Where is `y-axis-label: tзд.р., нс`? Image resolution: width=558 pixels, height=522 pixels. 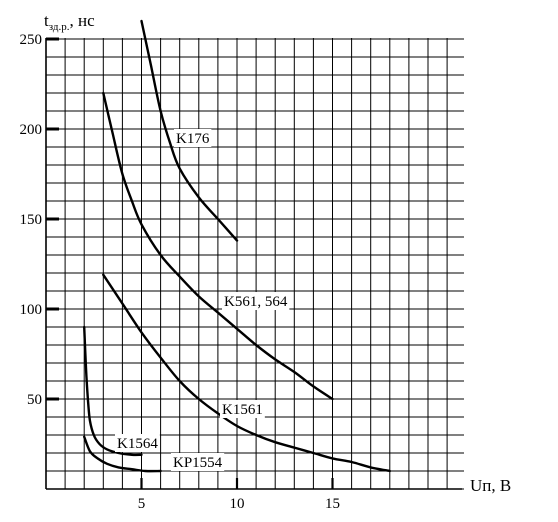
y-axis-label: tзд.р., нс is located at coordinates (69, 22).